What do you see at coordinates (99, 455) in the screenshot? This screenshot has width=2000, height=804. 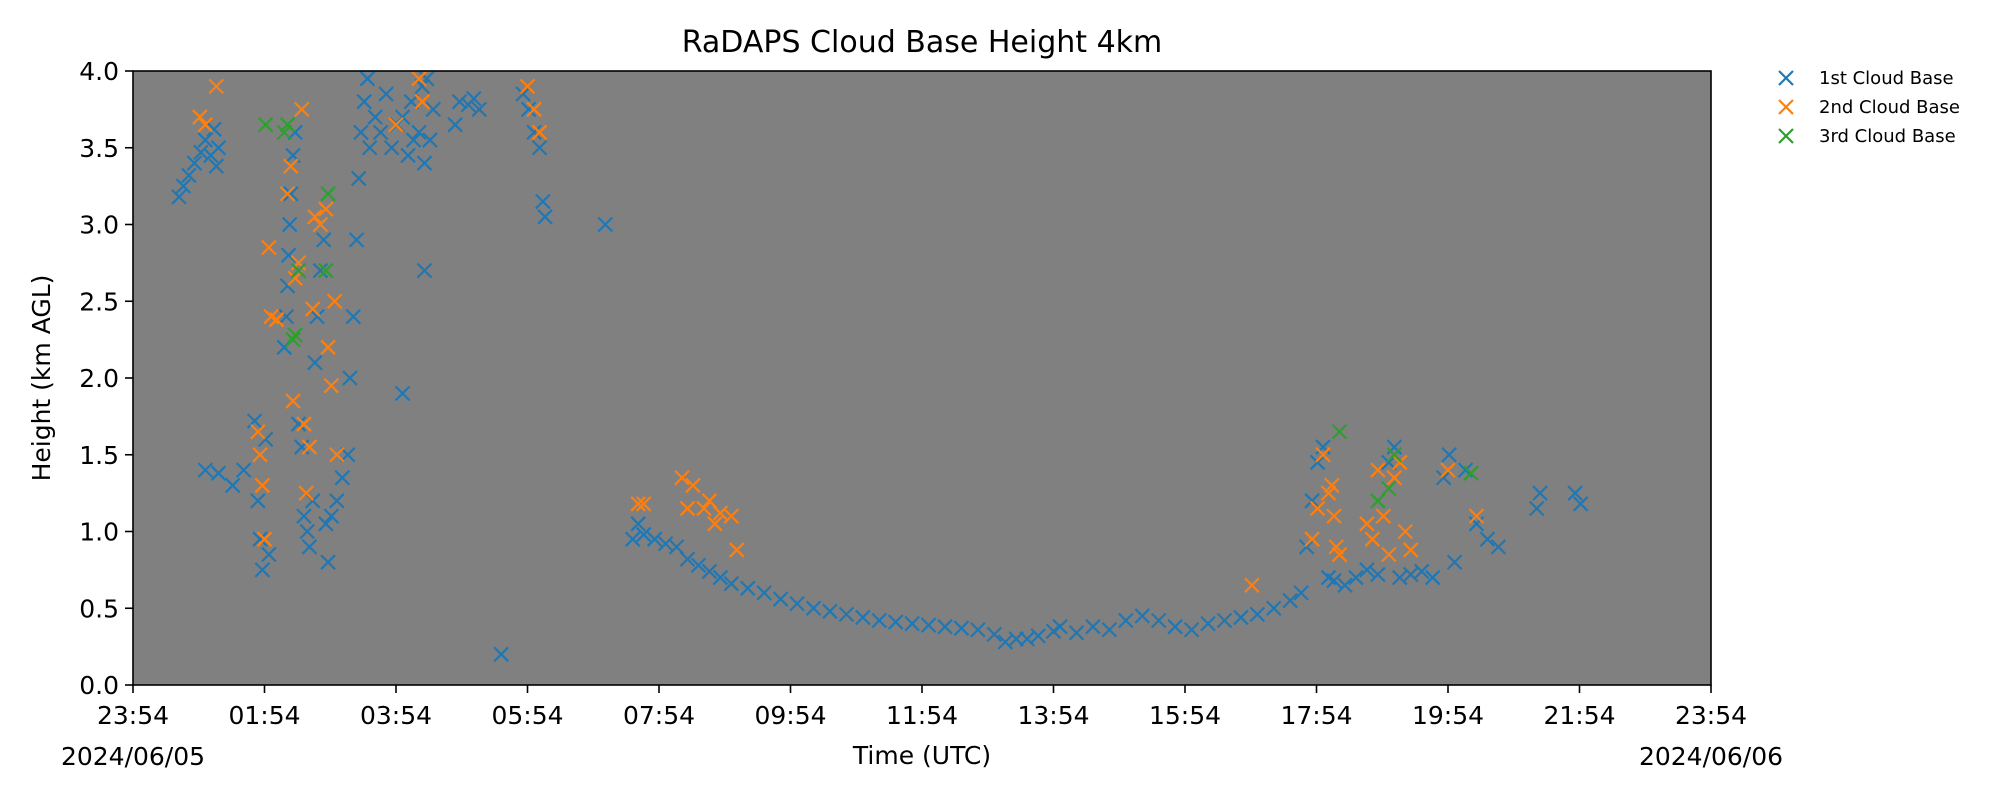 I see `y-tick-label: 1.5` at bounding box center [99, 455].